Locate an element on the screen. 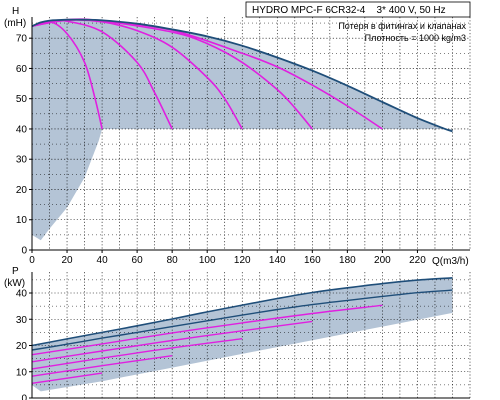  head-x-tick-label: 180 is located at coordinates (347, 260).